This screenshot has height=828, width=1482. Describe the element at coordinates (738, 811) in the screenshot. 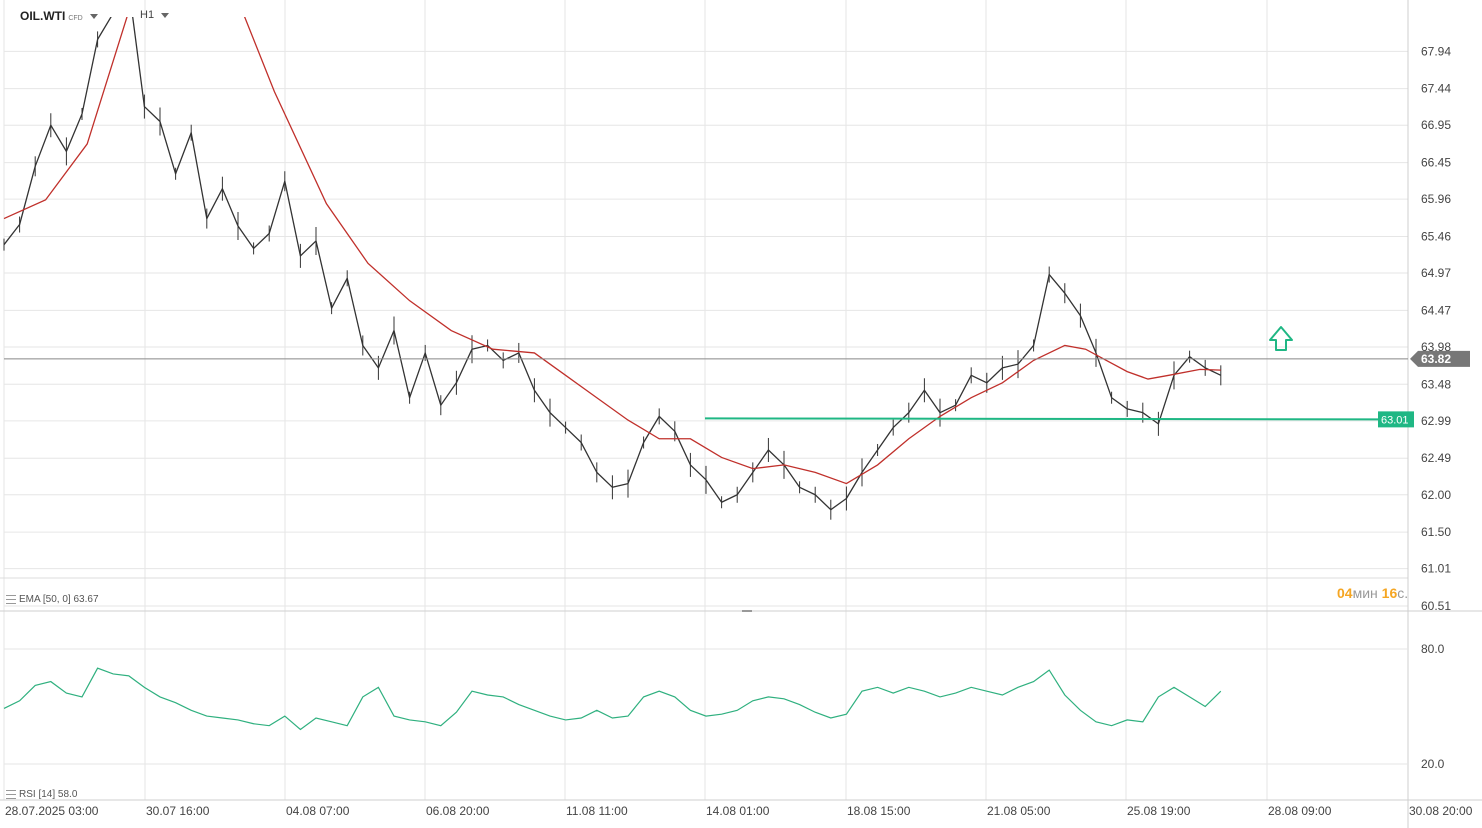

I see `x-tick-label: 14.08 01:00` at that location.